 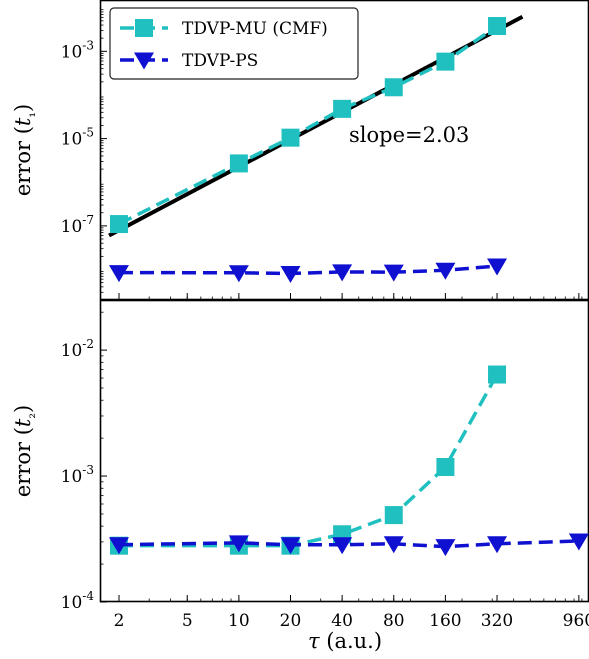 What do you see at coordinates (394, 621) in the screenshot?
I see `x-tick-label: 80` at bounding box center [394, 621].